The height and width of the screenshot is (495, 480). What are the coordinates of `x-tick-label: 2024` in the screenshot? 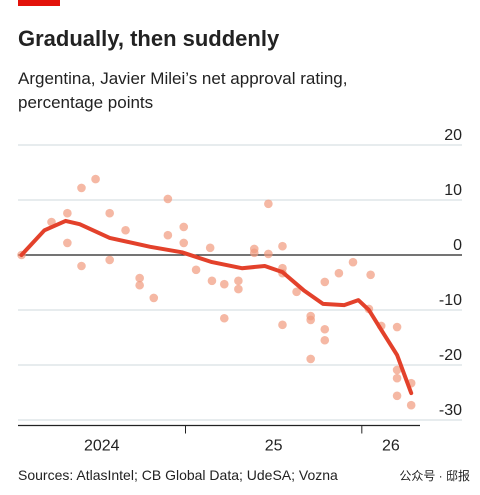 It's located at (102, 446).